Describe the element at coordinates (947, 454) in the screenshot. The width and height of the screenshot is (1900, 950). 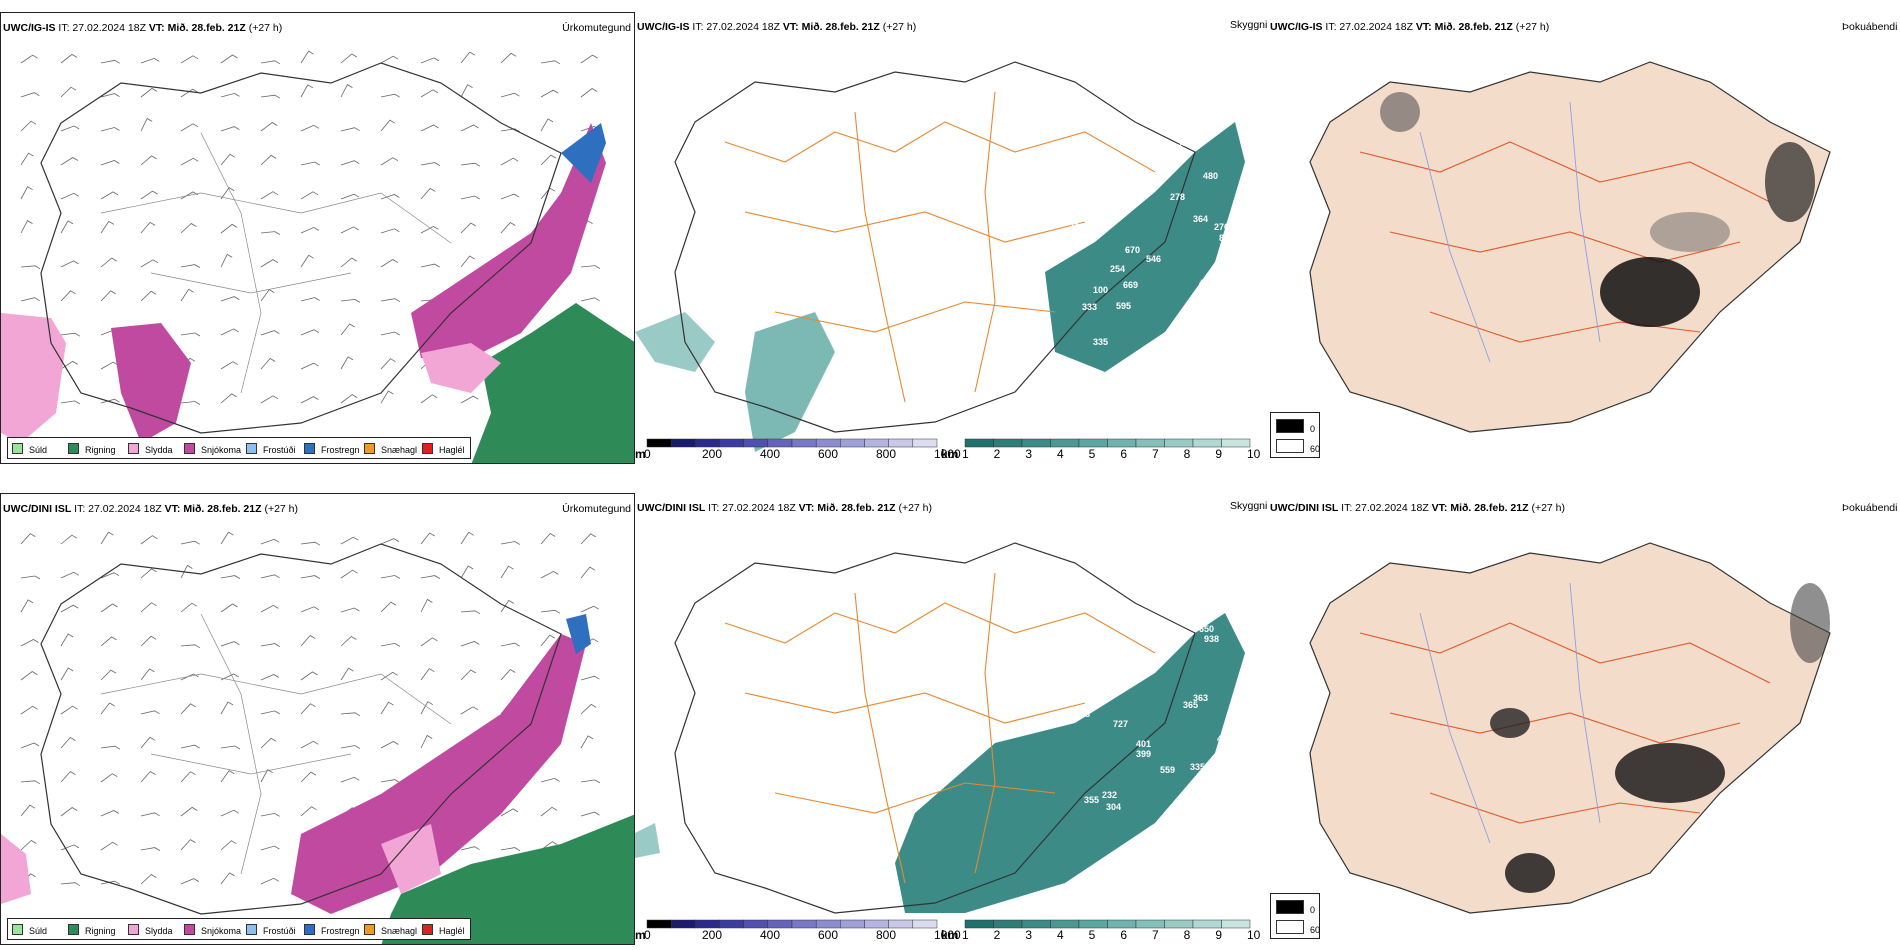
I see `colorbar-tick-label: 1000` at that location.